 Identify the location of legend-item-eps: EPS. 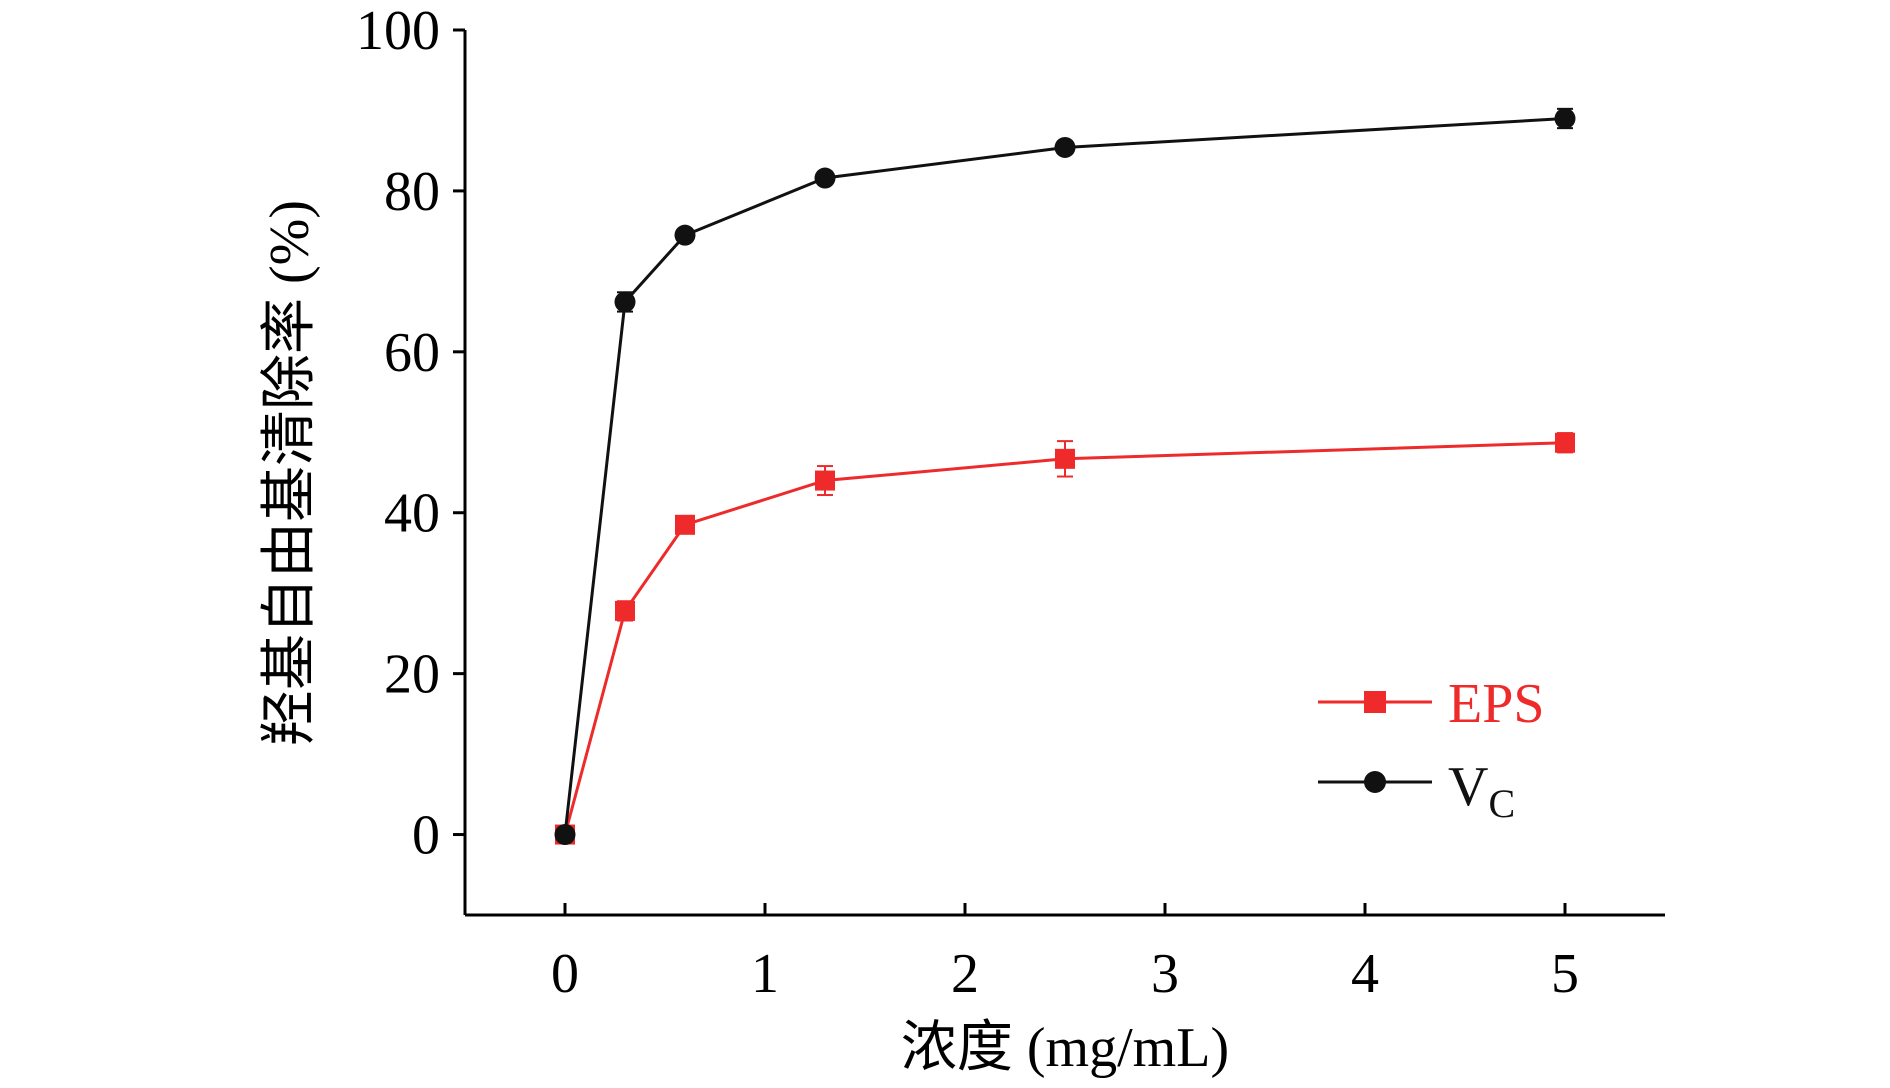
(1431, 704).